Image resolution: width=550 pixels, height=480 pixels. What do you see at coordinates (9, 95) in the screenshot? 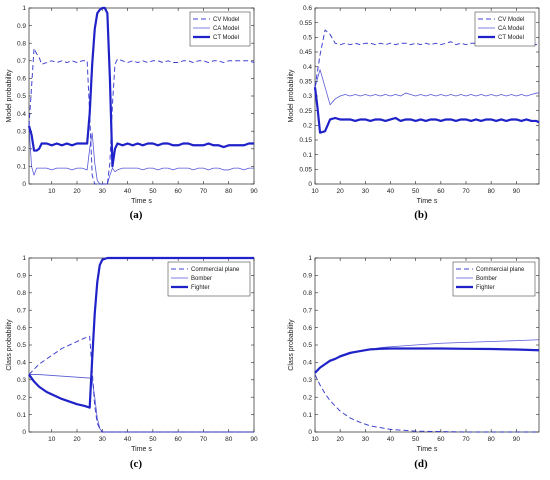
I see `y-axis-label: Model probability` at bounding box center [9, 95].